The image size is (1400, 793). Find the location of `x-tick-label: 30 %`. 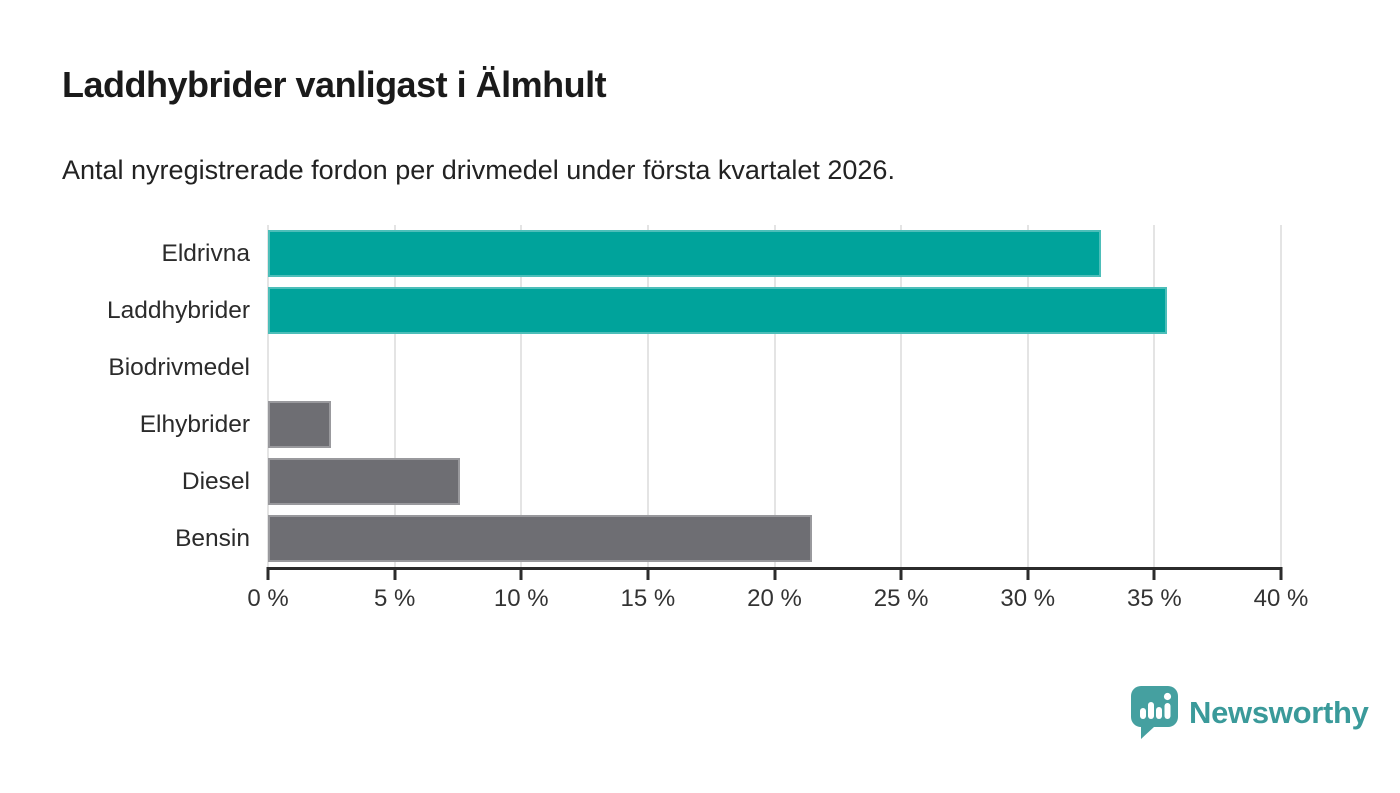

x-tick-label: 30 % is located at coordinates (1028, 598).